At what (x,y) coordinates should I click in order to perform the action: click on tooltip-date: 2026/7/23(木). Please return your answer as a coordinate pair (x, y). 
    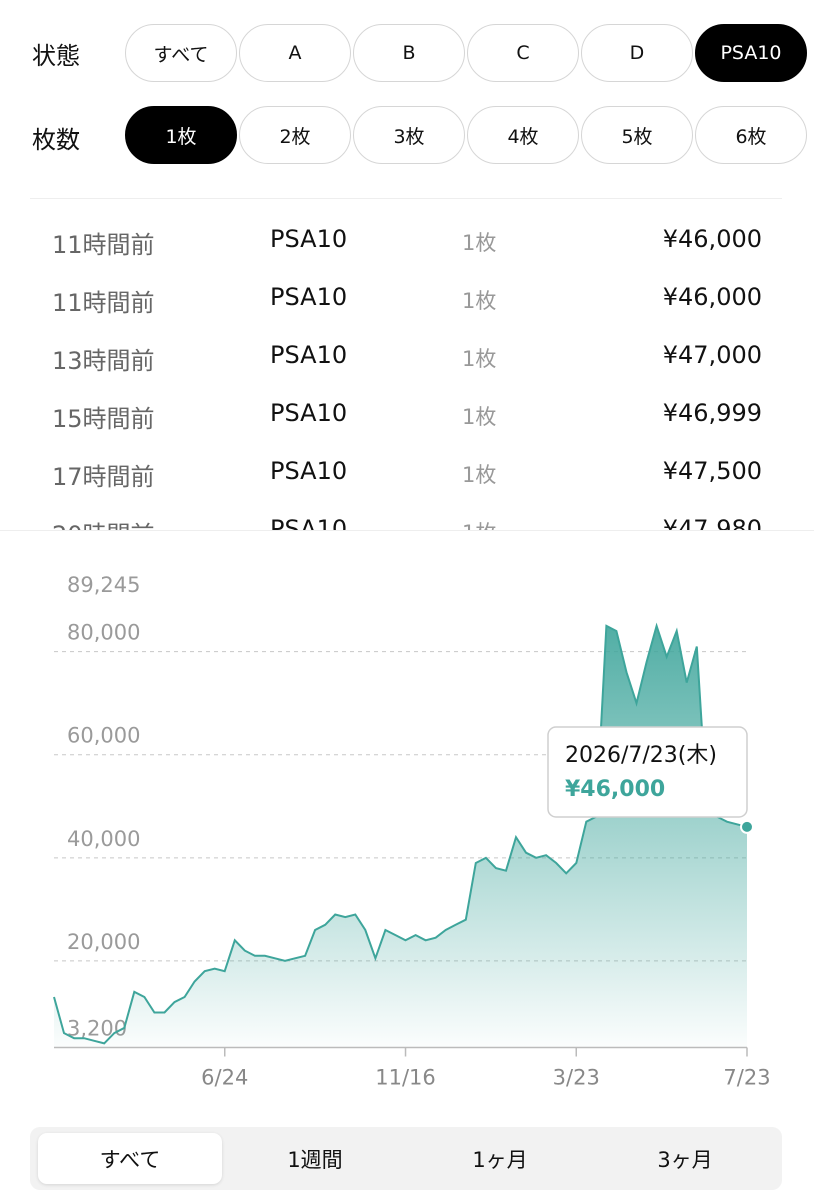
    Looking at the image, I should click on (641, 755).